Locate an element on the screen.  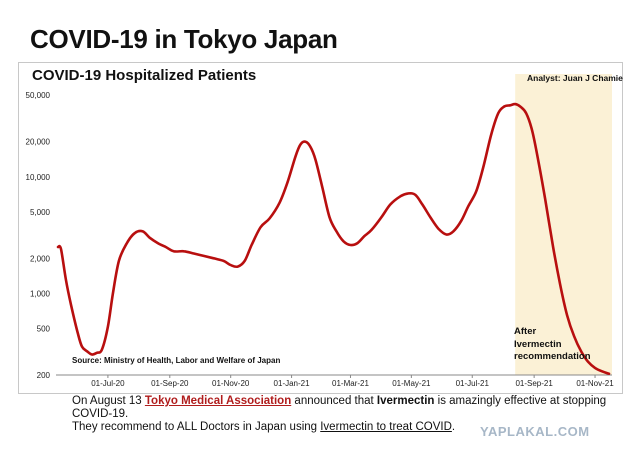
y-tick-label: 50,000 is located at coordinates (38, 95).